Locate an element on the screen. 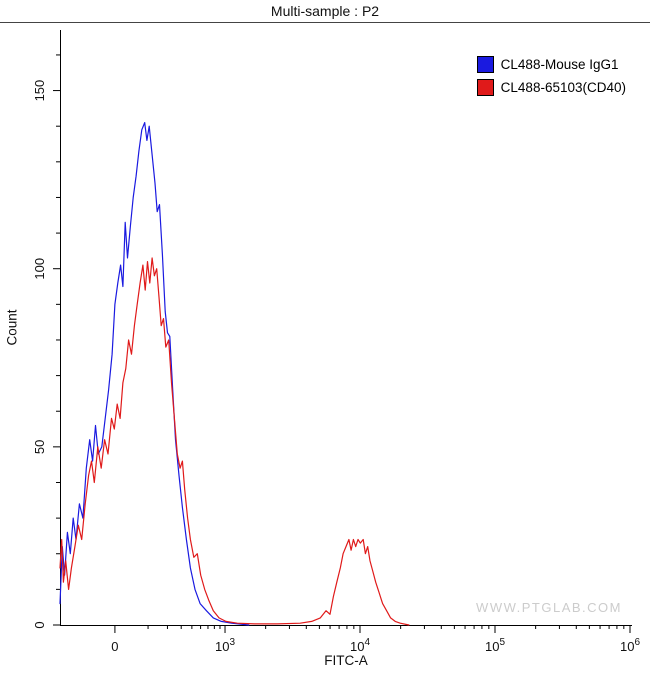  legend-label-cd40: CL488-65103(CD40) is located at coordinates (563, 87).